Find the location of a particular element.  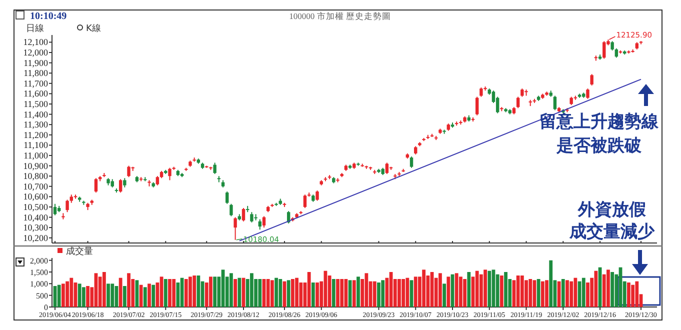

chart-title: 100000 市加權 歷史走勢圖 is located at coordinates (340, 16).